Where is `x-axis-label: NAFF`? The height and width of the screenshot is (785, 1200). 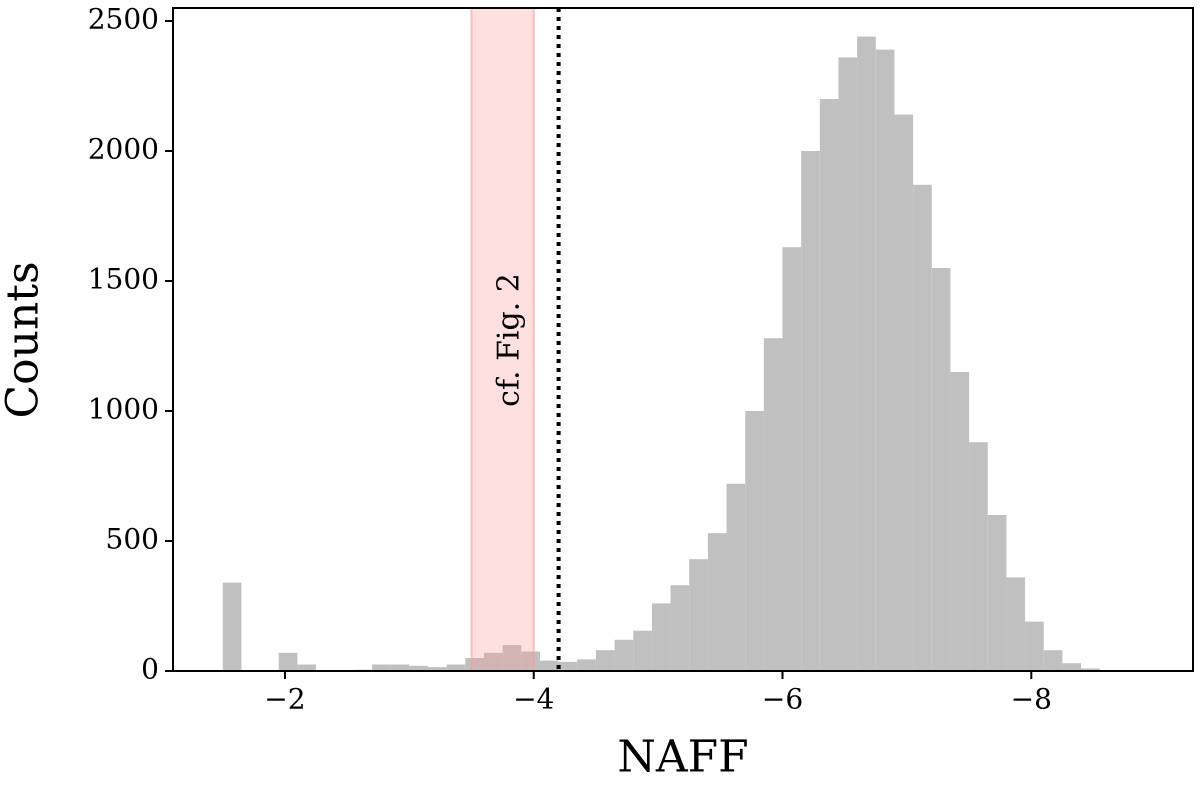 x-axis-label: NAFF is located at coordinates (682, 757).